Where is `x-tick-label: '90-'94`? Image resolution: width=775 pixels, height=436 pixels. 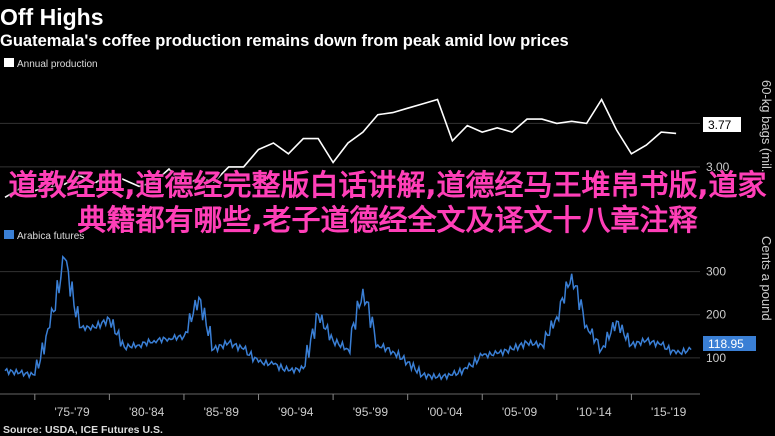 x-tick-label: '90-'94 is located at coordinates (296, 412).